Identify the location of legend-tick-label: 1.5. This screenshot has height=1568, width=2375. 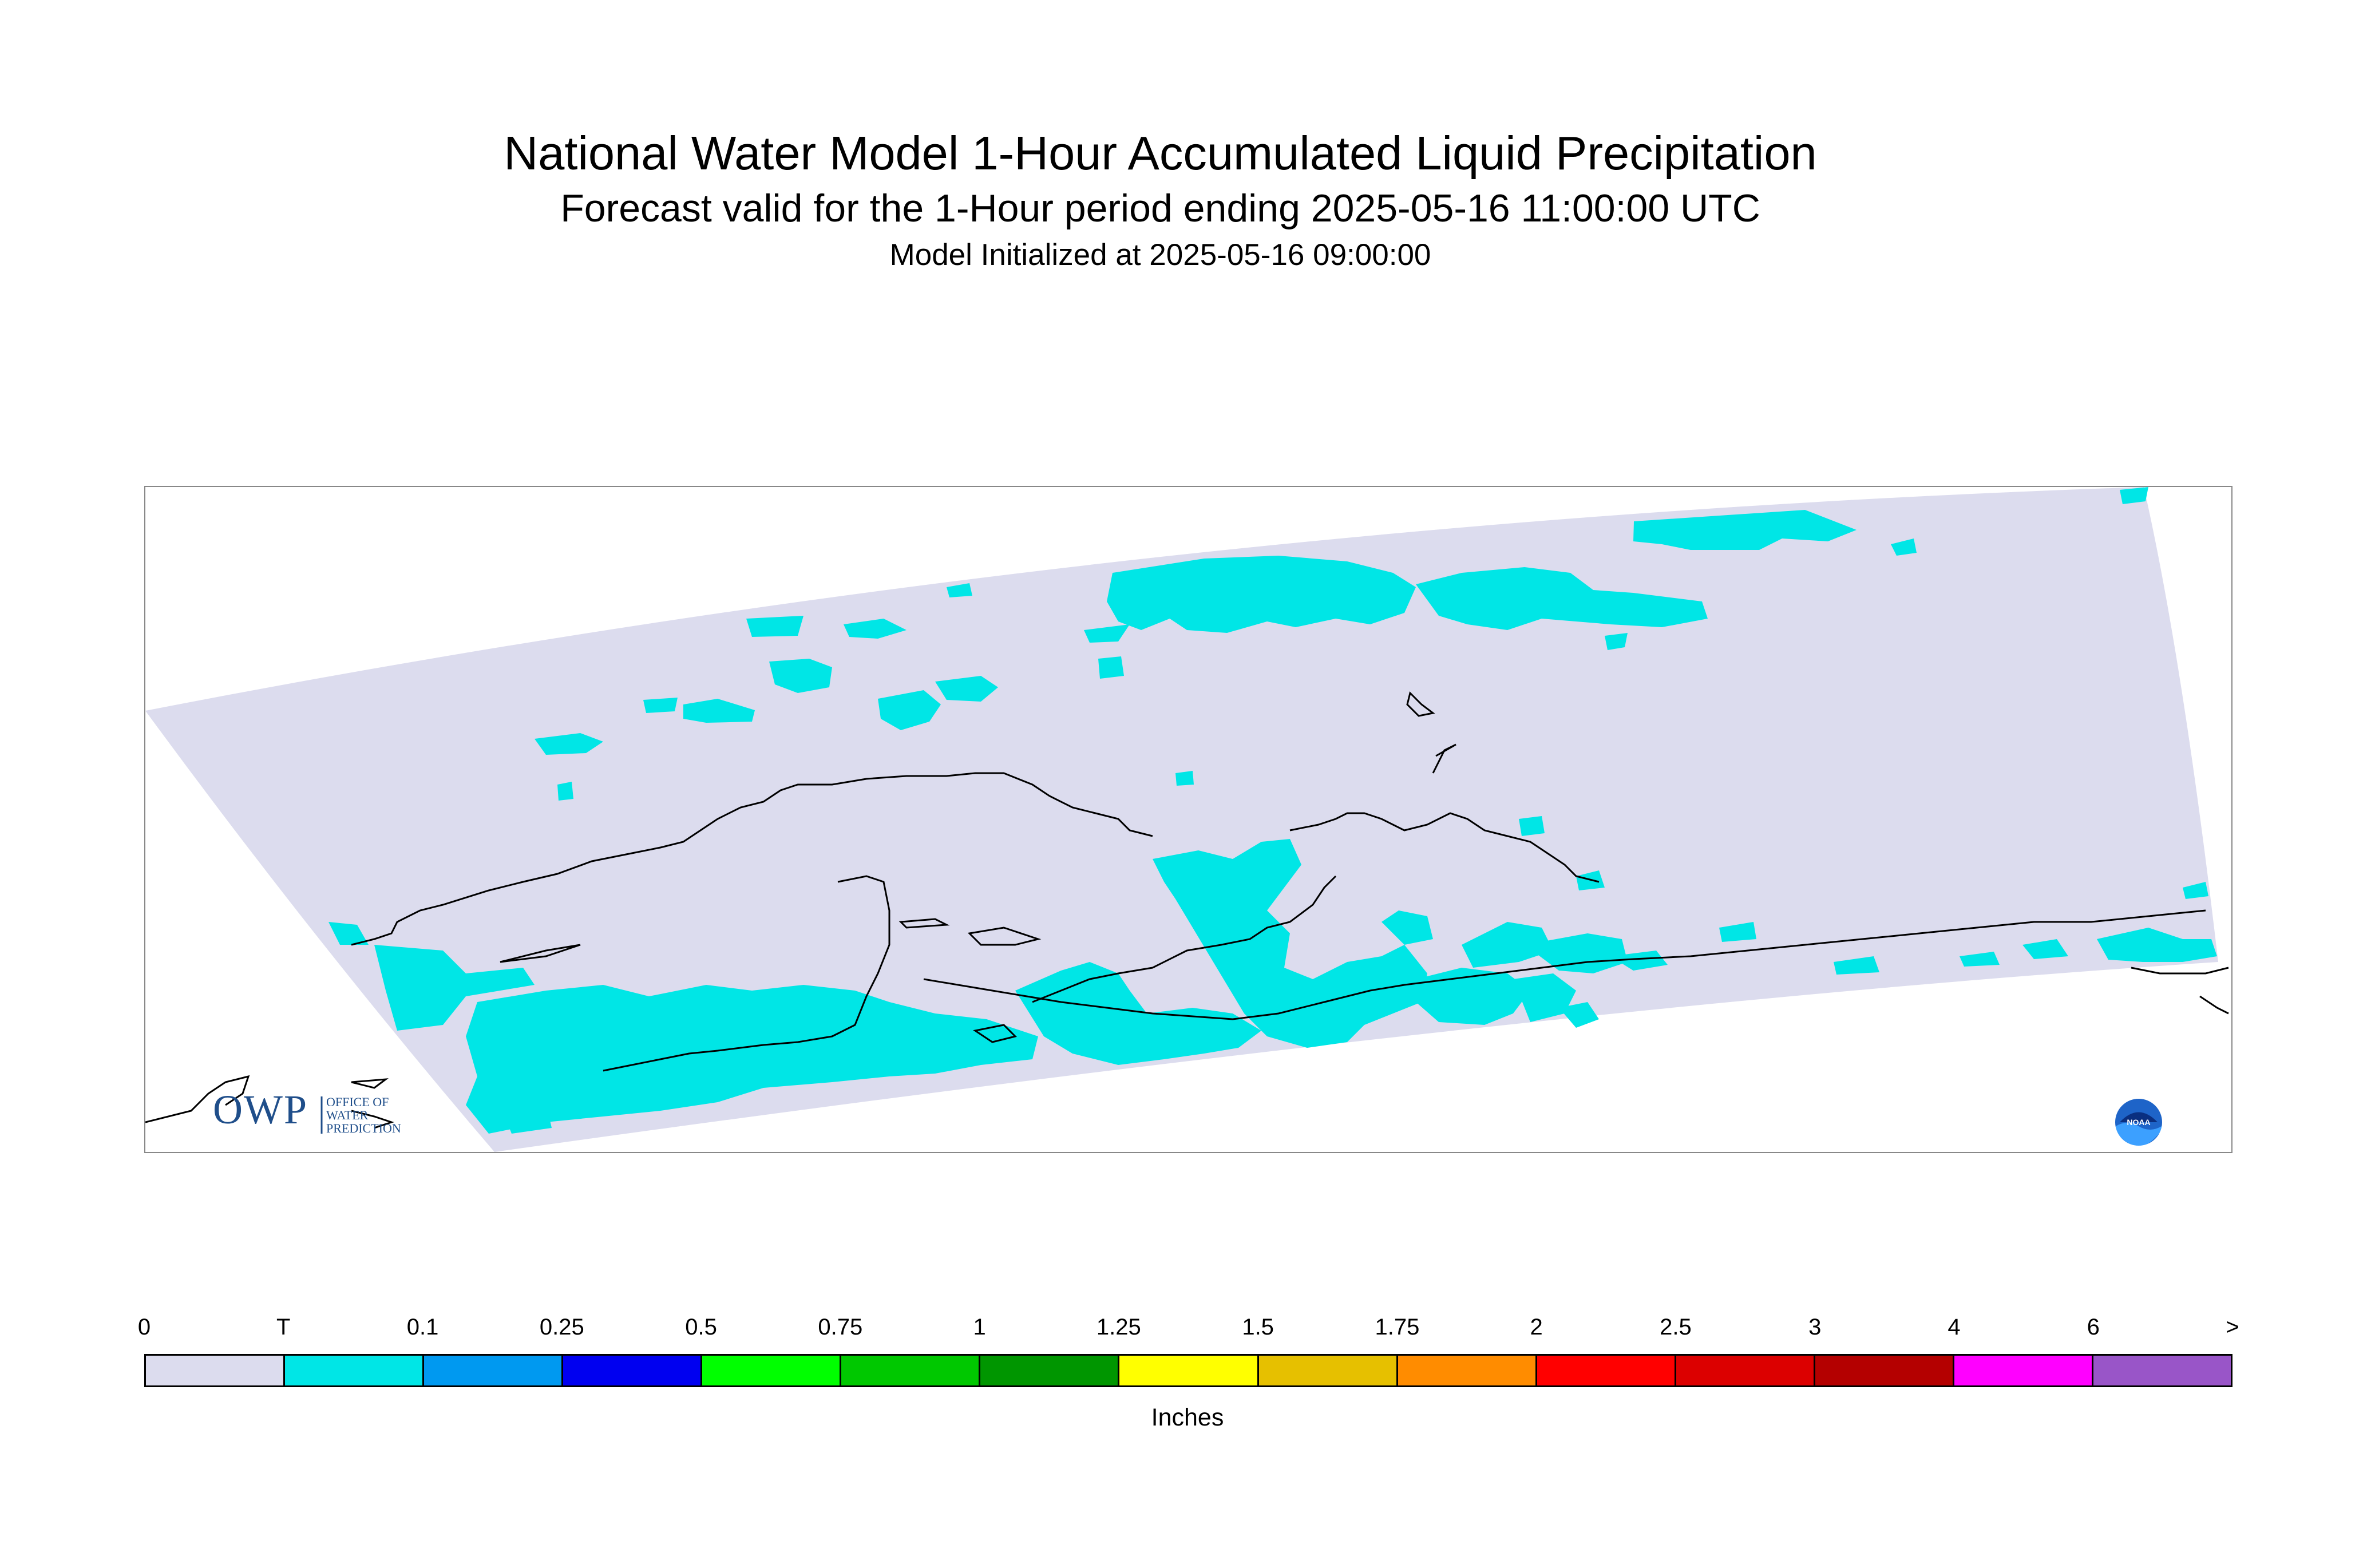
(1258, 1327).